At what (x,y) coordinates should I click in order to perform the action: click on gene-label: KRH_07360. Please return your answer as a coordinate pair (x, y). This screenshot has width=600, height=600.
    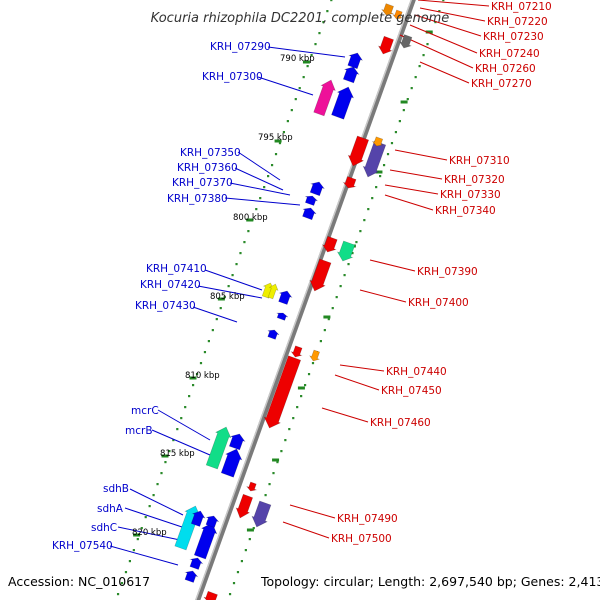
    Looking at the image, I should click on (207, 168).